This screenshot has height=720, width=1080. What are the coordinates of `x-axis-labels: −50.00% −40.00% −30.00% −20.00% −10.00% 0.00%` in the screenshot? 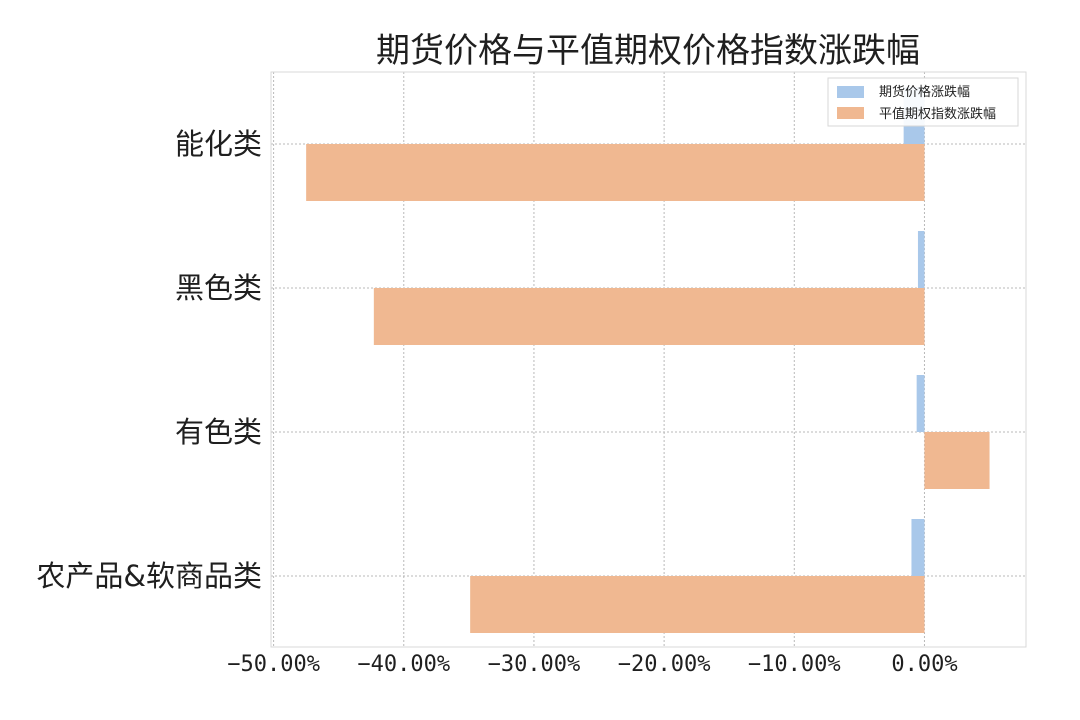 It's located at (592, 664).